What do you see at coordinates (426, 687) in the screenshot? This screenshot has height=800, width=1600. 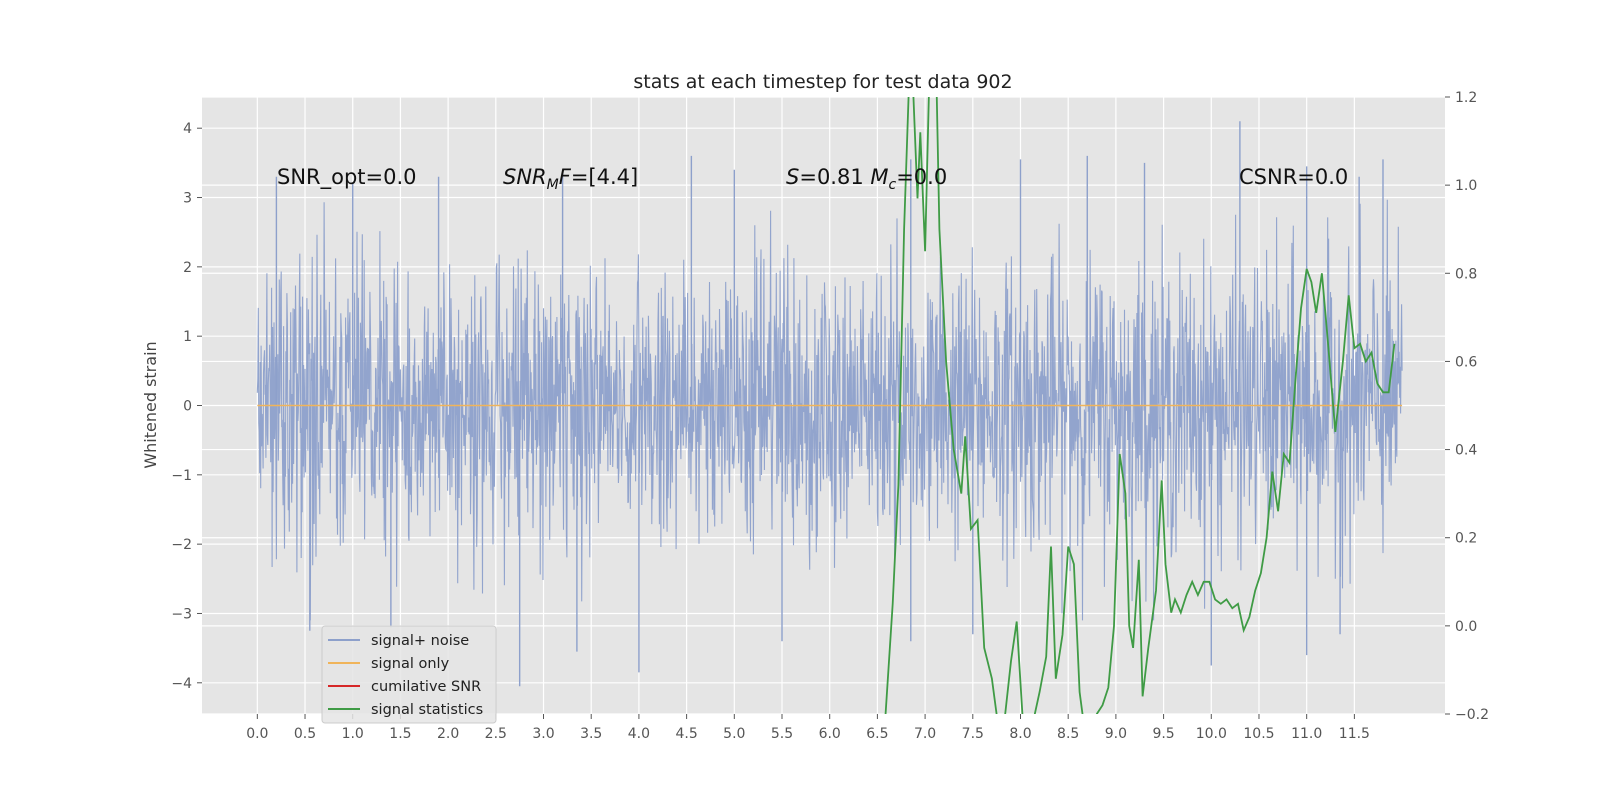 I see `legend-label-cumulative-snr: cumilative SNR` at bounding box center [426, 687].